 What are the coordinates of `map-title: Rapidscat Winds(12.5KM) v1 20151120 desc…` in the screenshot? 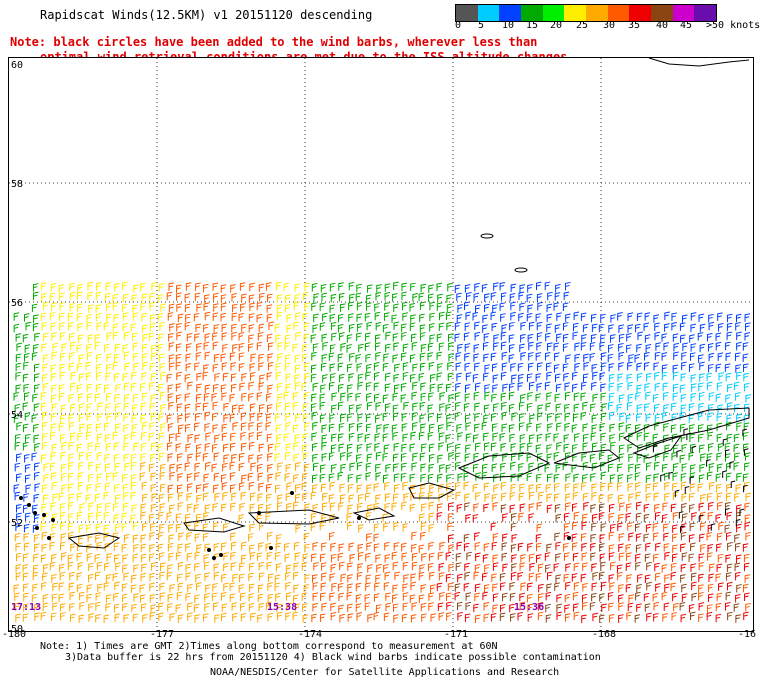 It's located at (206, 15).